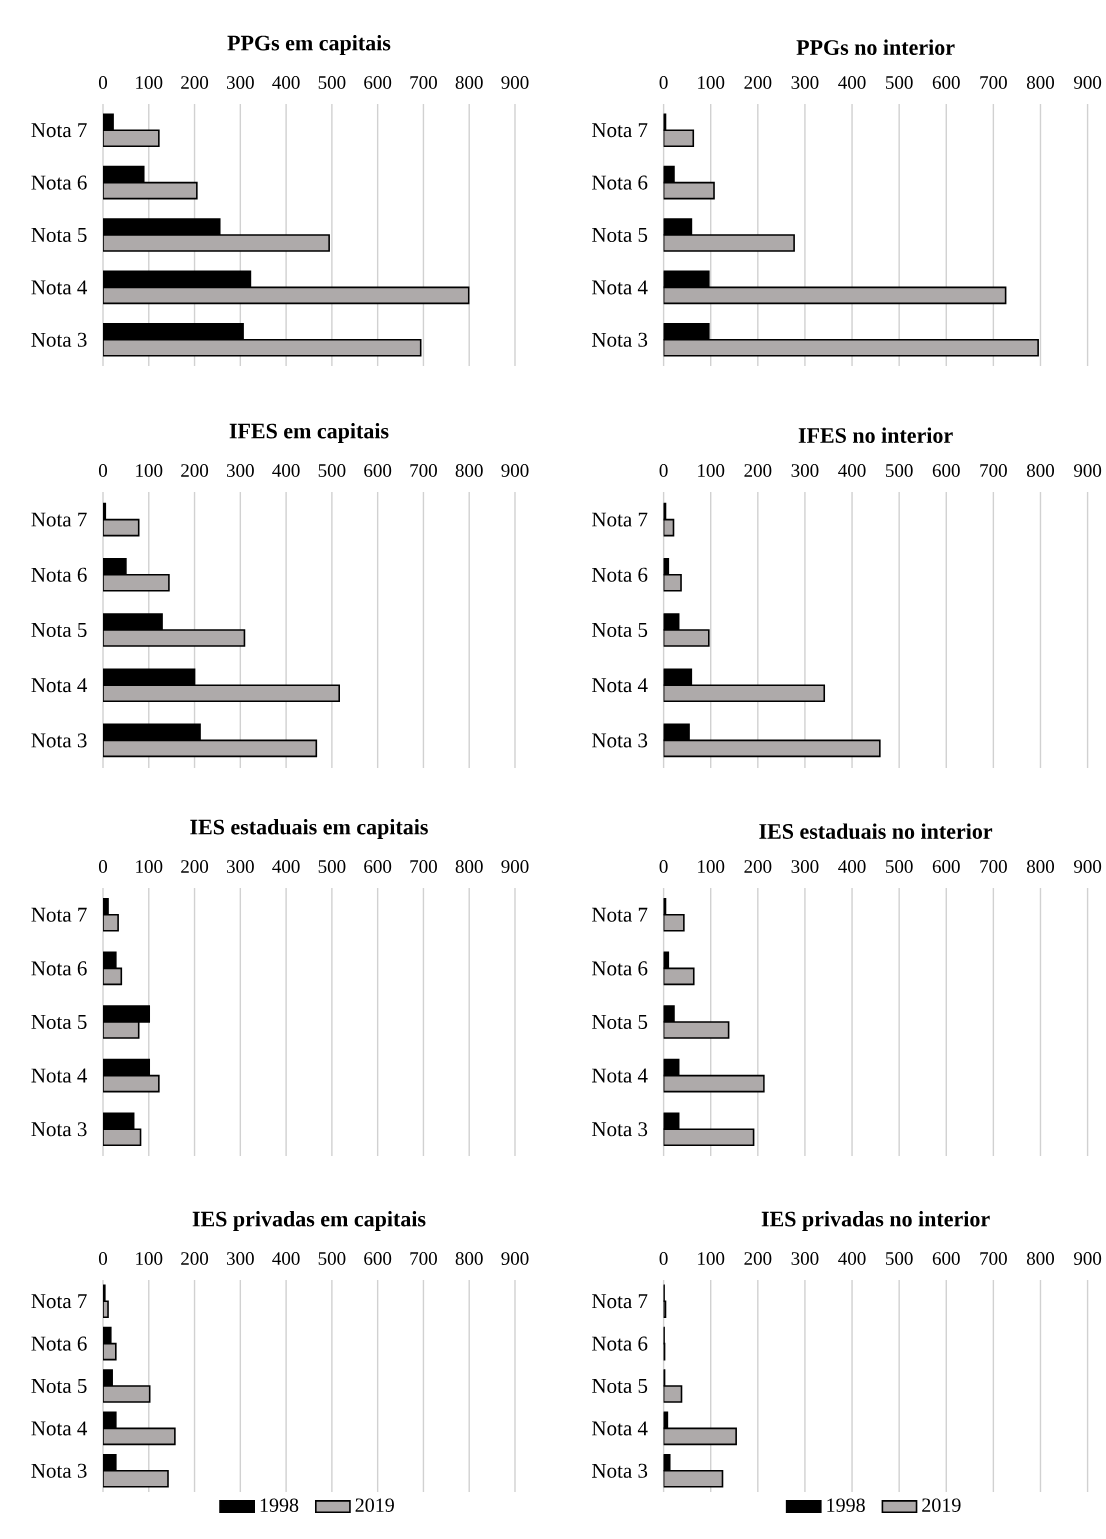 The image size is (1106, 1539). What do you see at coordinates (846, 1505) in the screenshot?
I see `legend-label: 1998` at bounding box center [846, 1505].